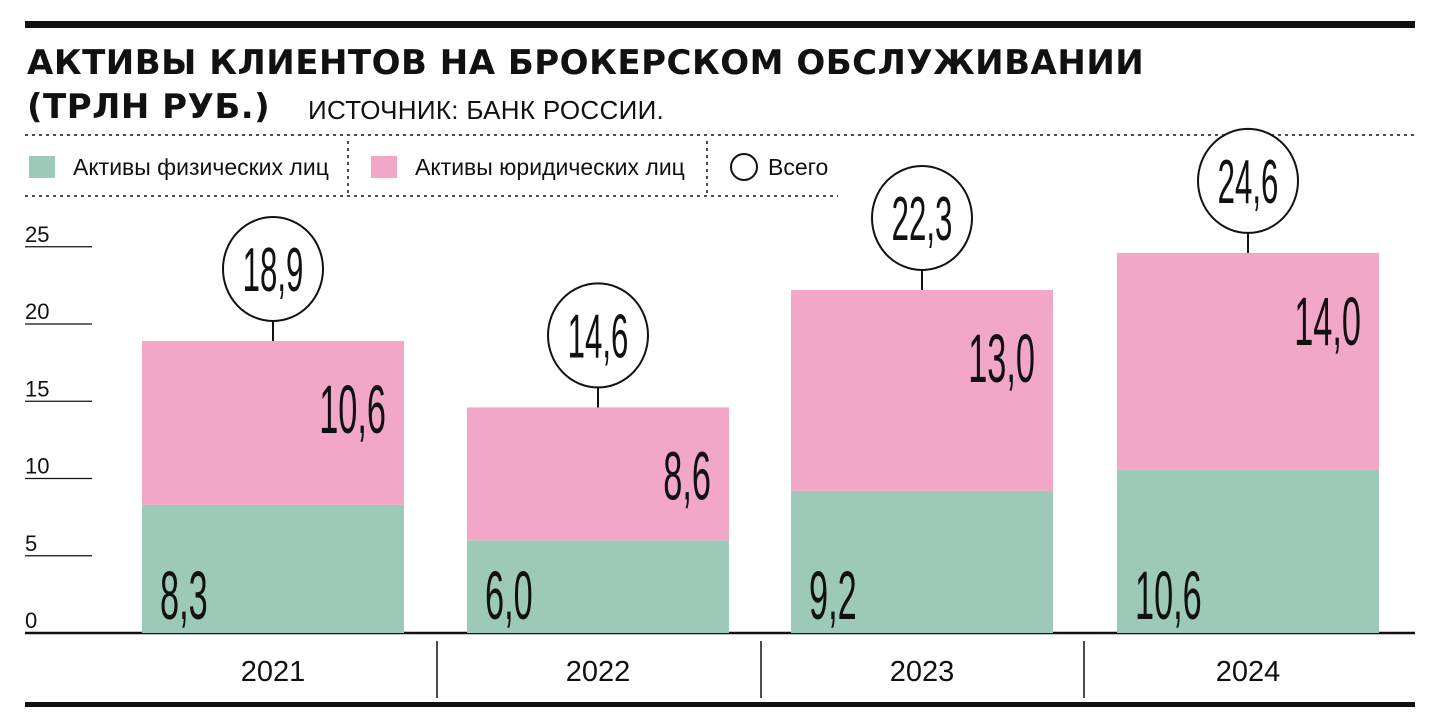 The height and width of the screenshot is (726, 1440). What do you see at coordinates (509, 596) in the screenshot?
I see `data-label-individuals: 6,0` at bounding box center [509, 596].